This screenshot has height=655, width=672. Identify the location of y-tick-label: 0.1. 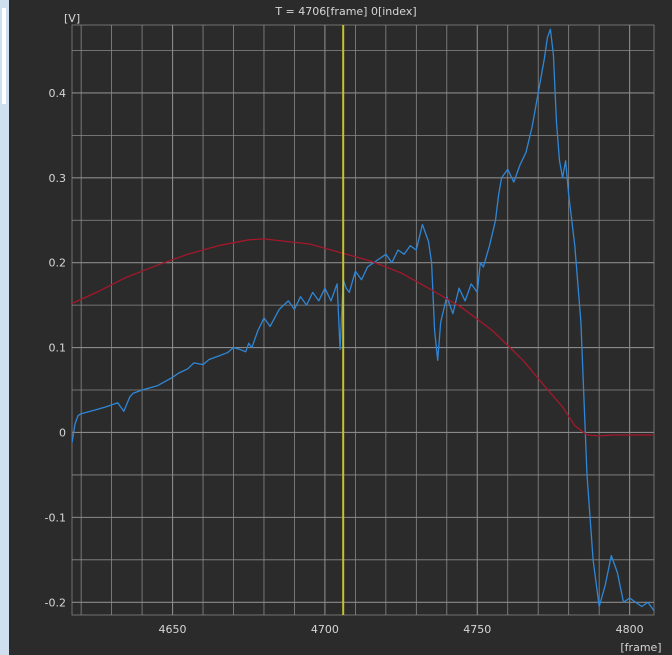
(58, 348).